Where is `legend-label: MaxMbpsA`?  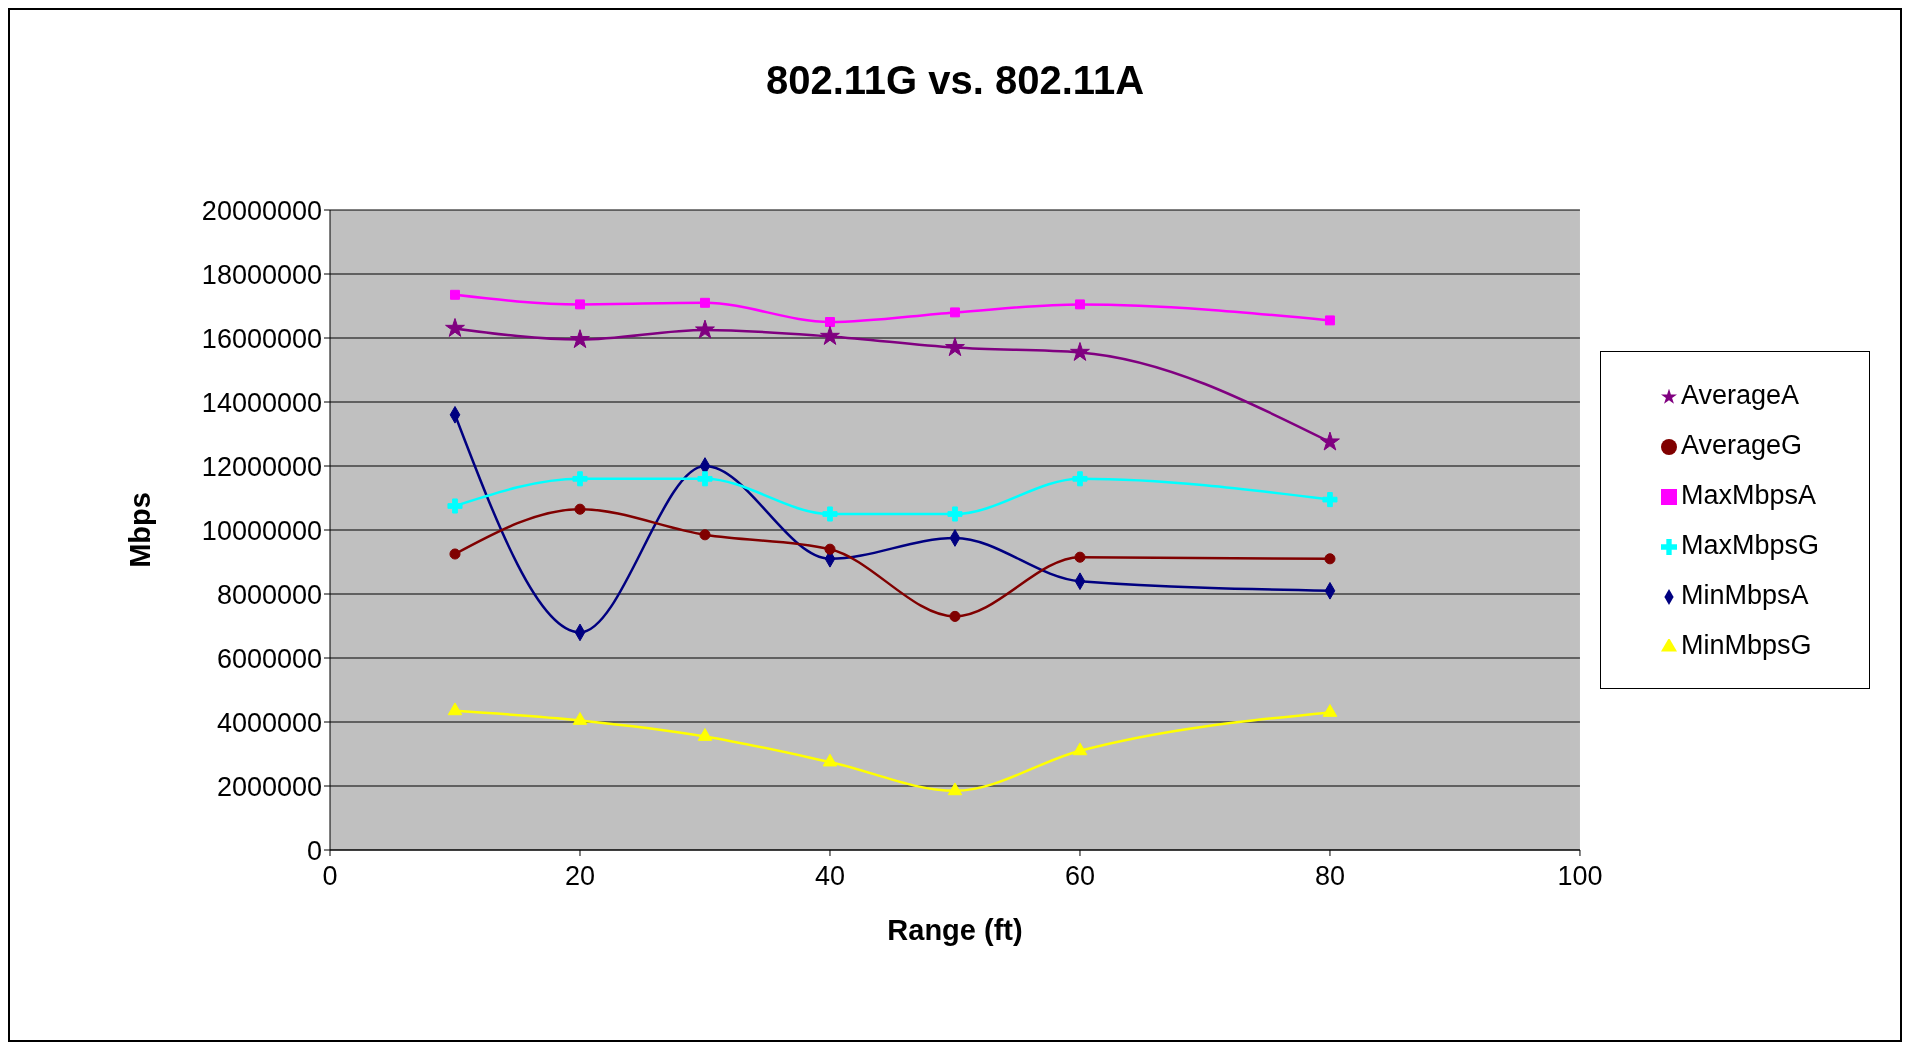 legend-label: MaxMbpsA is located at coordinates (1748, 495).